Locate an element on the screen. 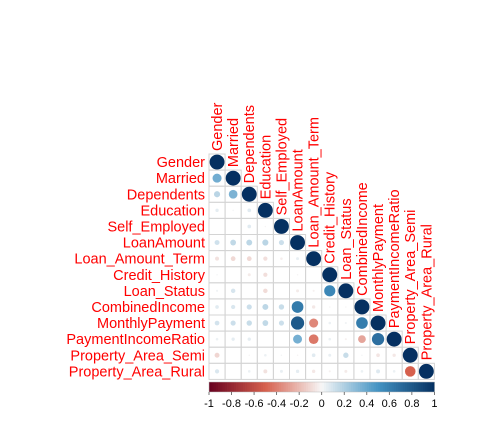 This screenshot has height=421, width=494. corr-circle-Property_Area_Semi-PaymentIncomeRatio is located at coordinates (394, 355).